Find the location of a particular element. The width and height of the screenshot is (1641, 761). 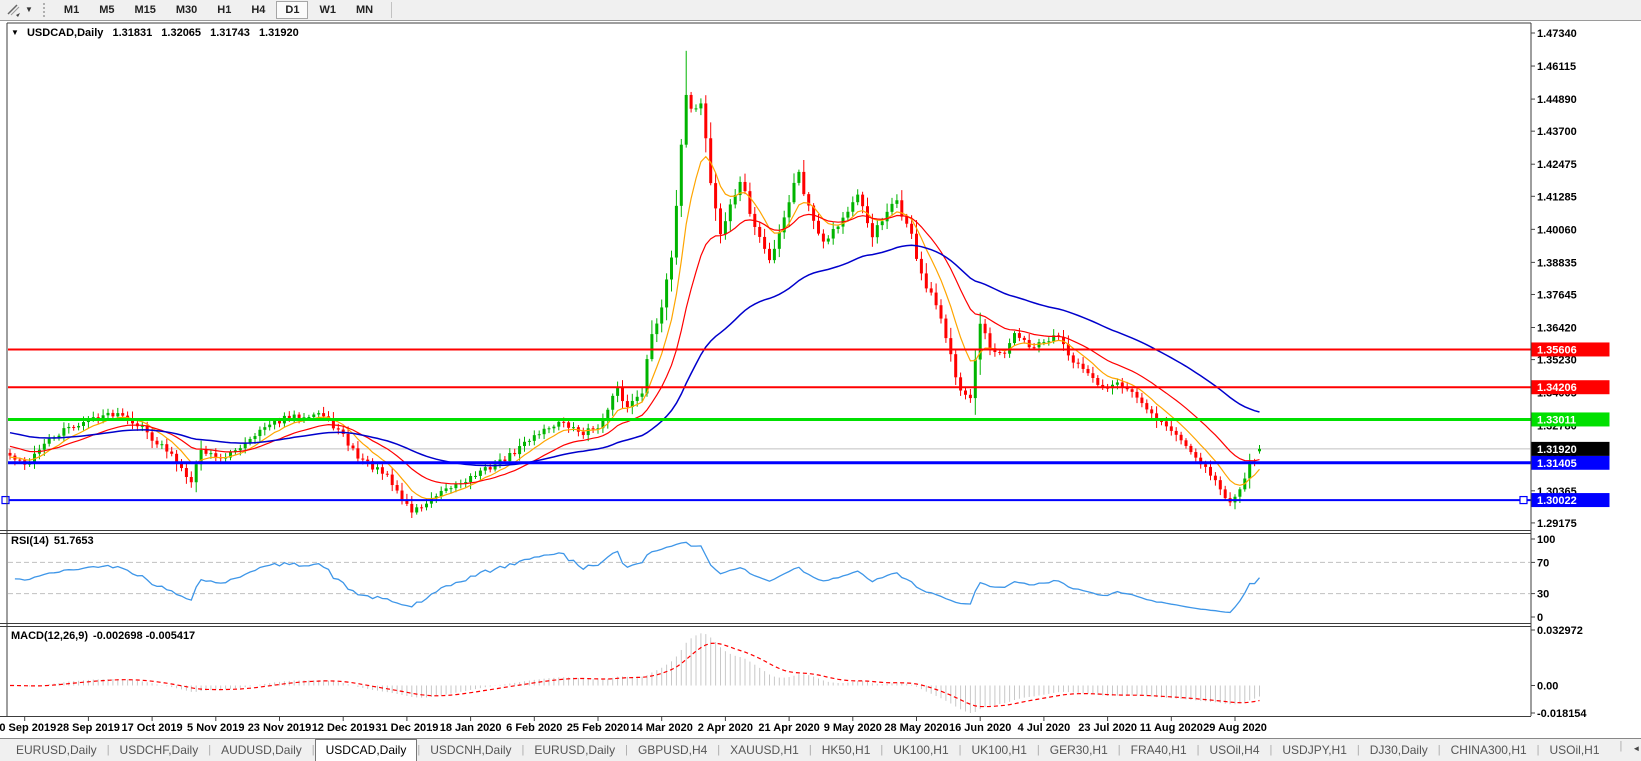

timeframe-button-m15: M15 is located at coordinates (145, 10).